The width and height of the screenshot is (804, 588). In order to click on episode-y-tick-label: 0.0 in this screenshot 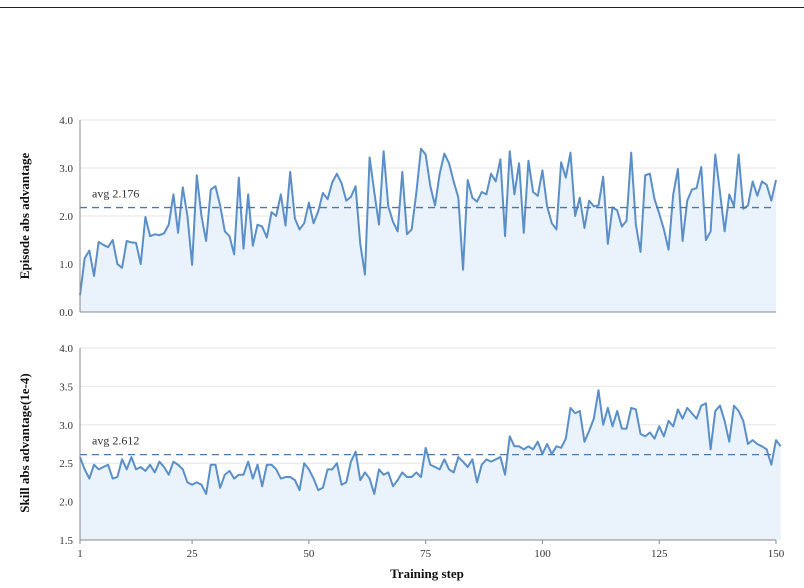, I will do `click(66, 313)`.